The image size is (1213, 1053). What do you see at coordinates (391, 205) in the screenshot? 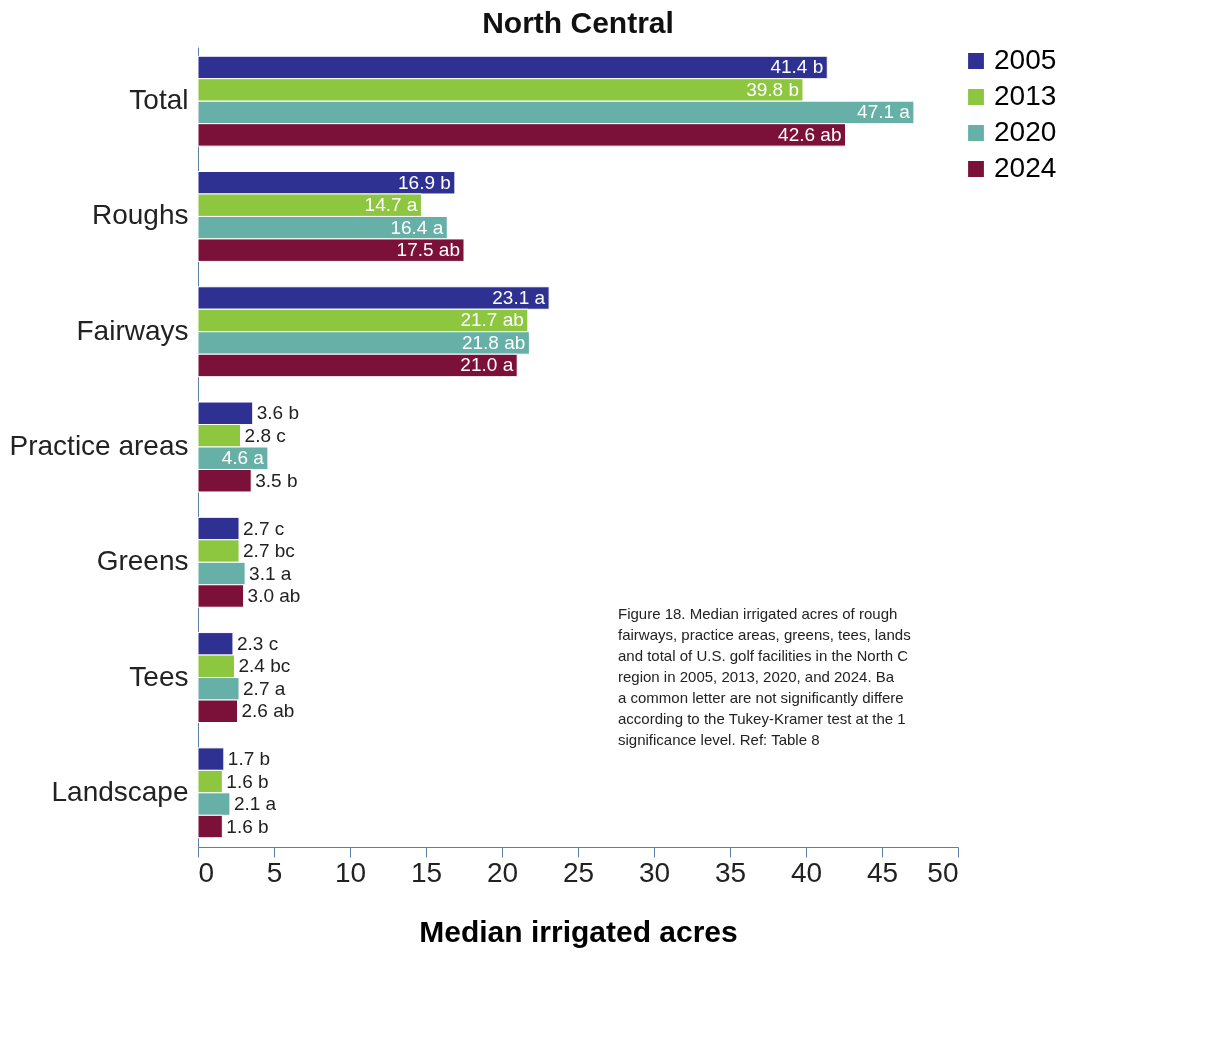
I see `data-label: 14.7 a` at bounding box center [391, 205].